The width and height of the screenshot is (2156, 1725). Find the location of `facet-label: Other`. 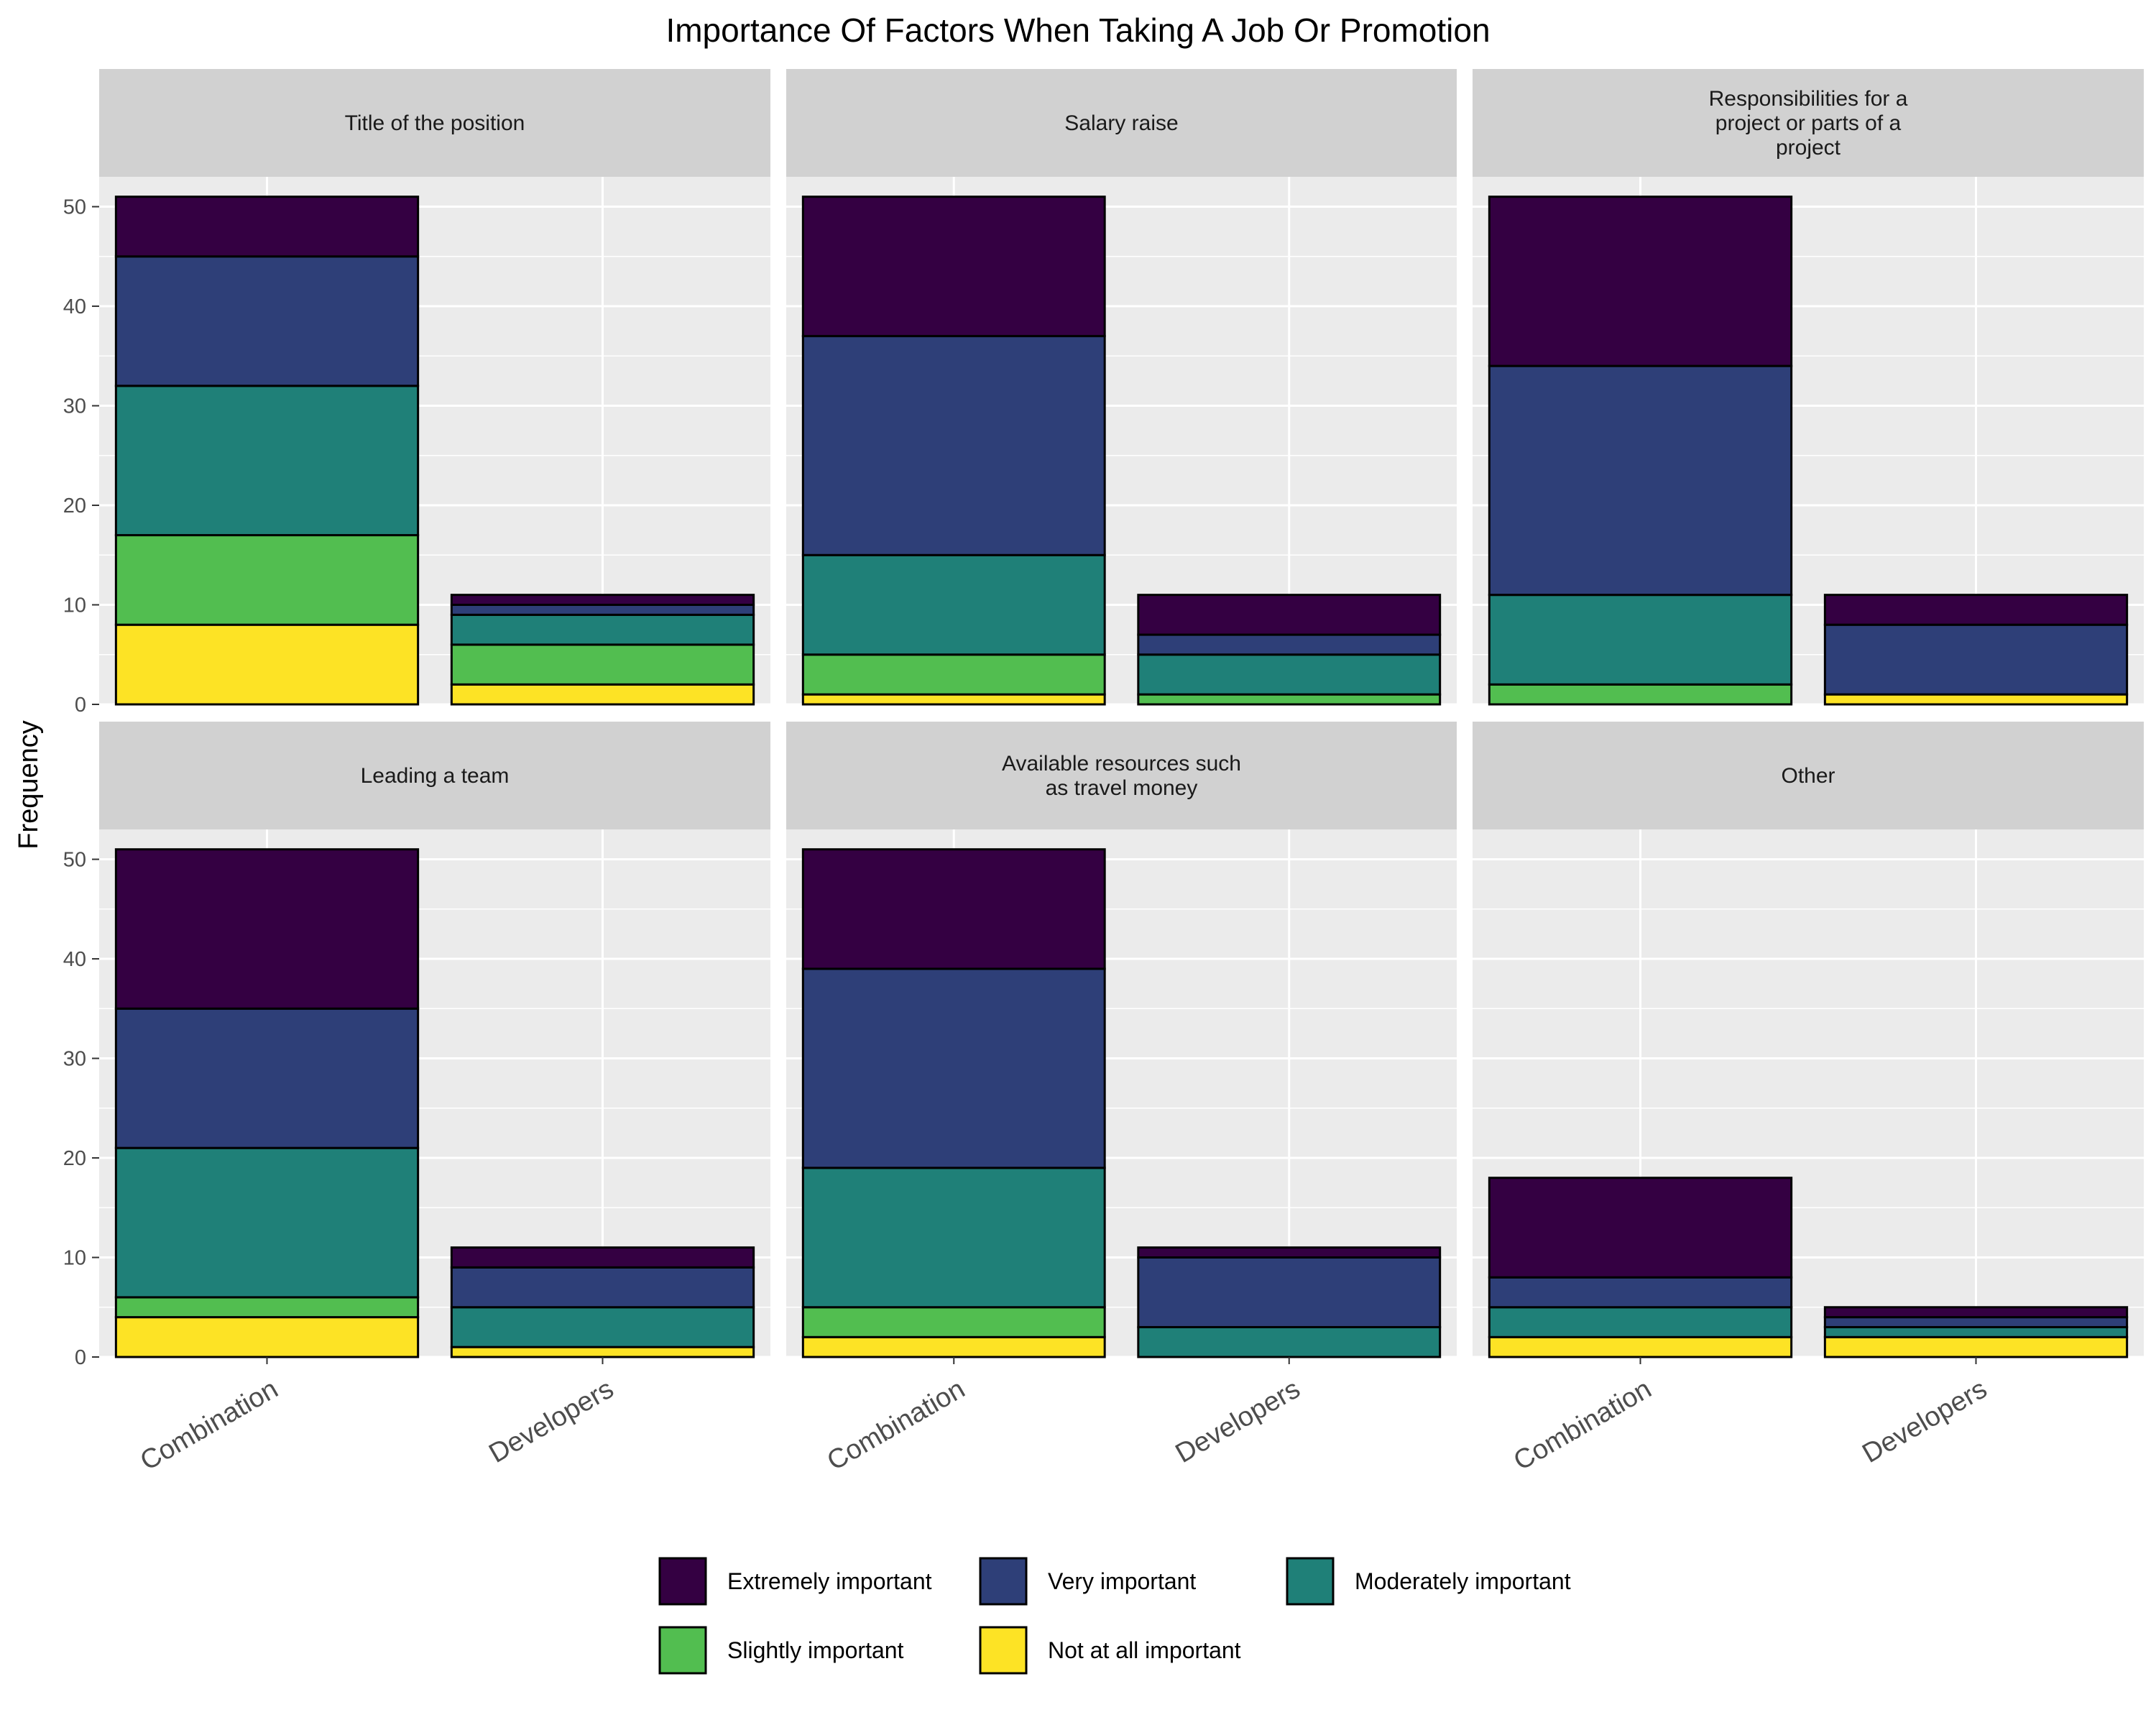

facet-label: Other is located at coordinates (1808, 776).